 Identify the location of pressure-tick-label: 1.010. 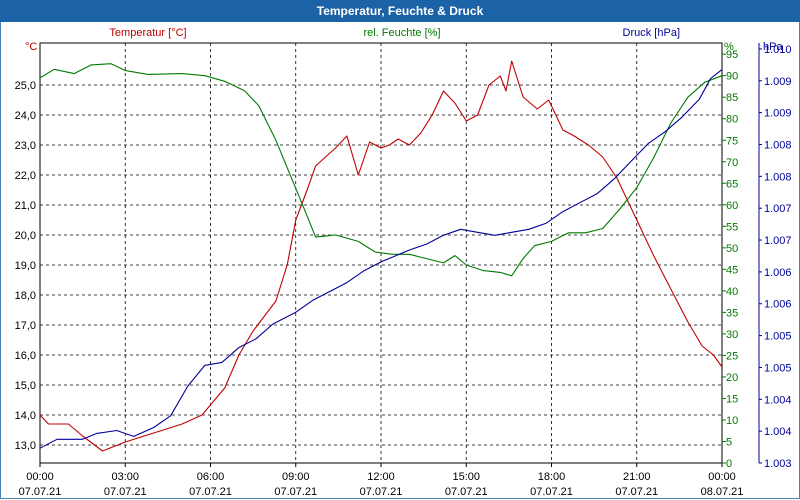
(778, 50).